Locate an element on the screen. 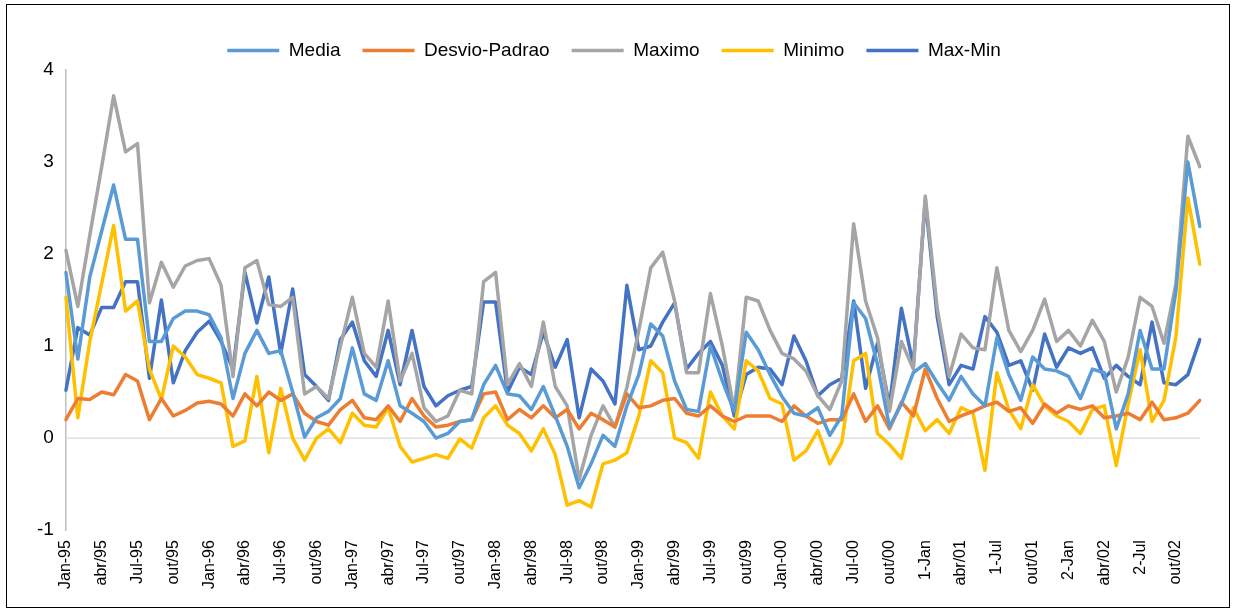 The width and height of the screenshot is (1236, 612). x-tick-label: Jul-95 is located at coordinates (136, 561).